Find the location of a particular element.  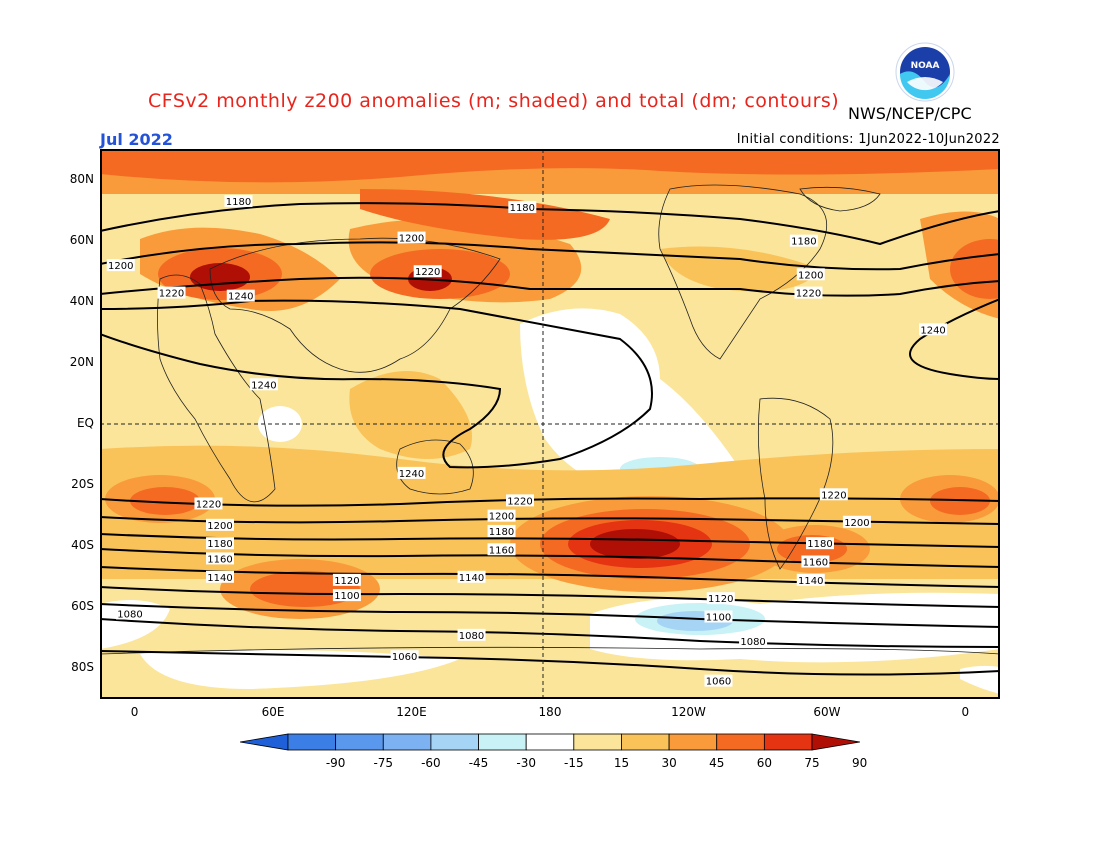

lat-label: 60N is located at coordinates (81, 239).